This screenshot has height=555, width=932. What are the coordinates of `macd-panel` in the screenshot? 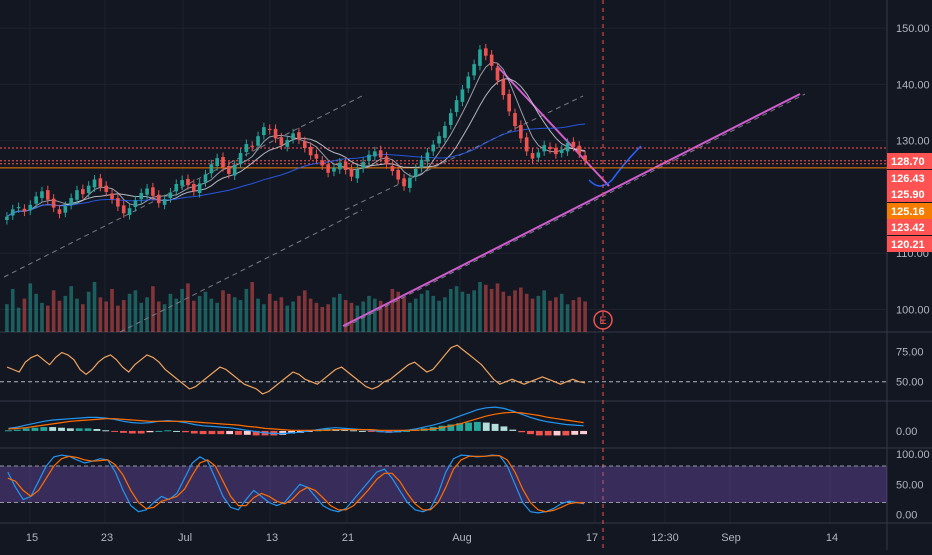 It's located at (296, 421).